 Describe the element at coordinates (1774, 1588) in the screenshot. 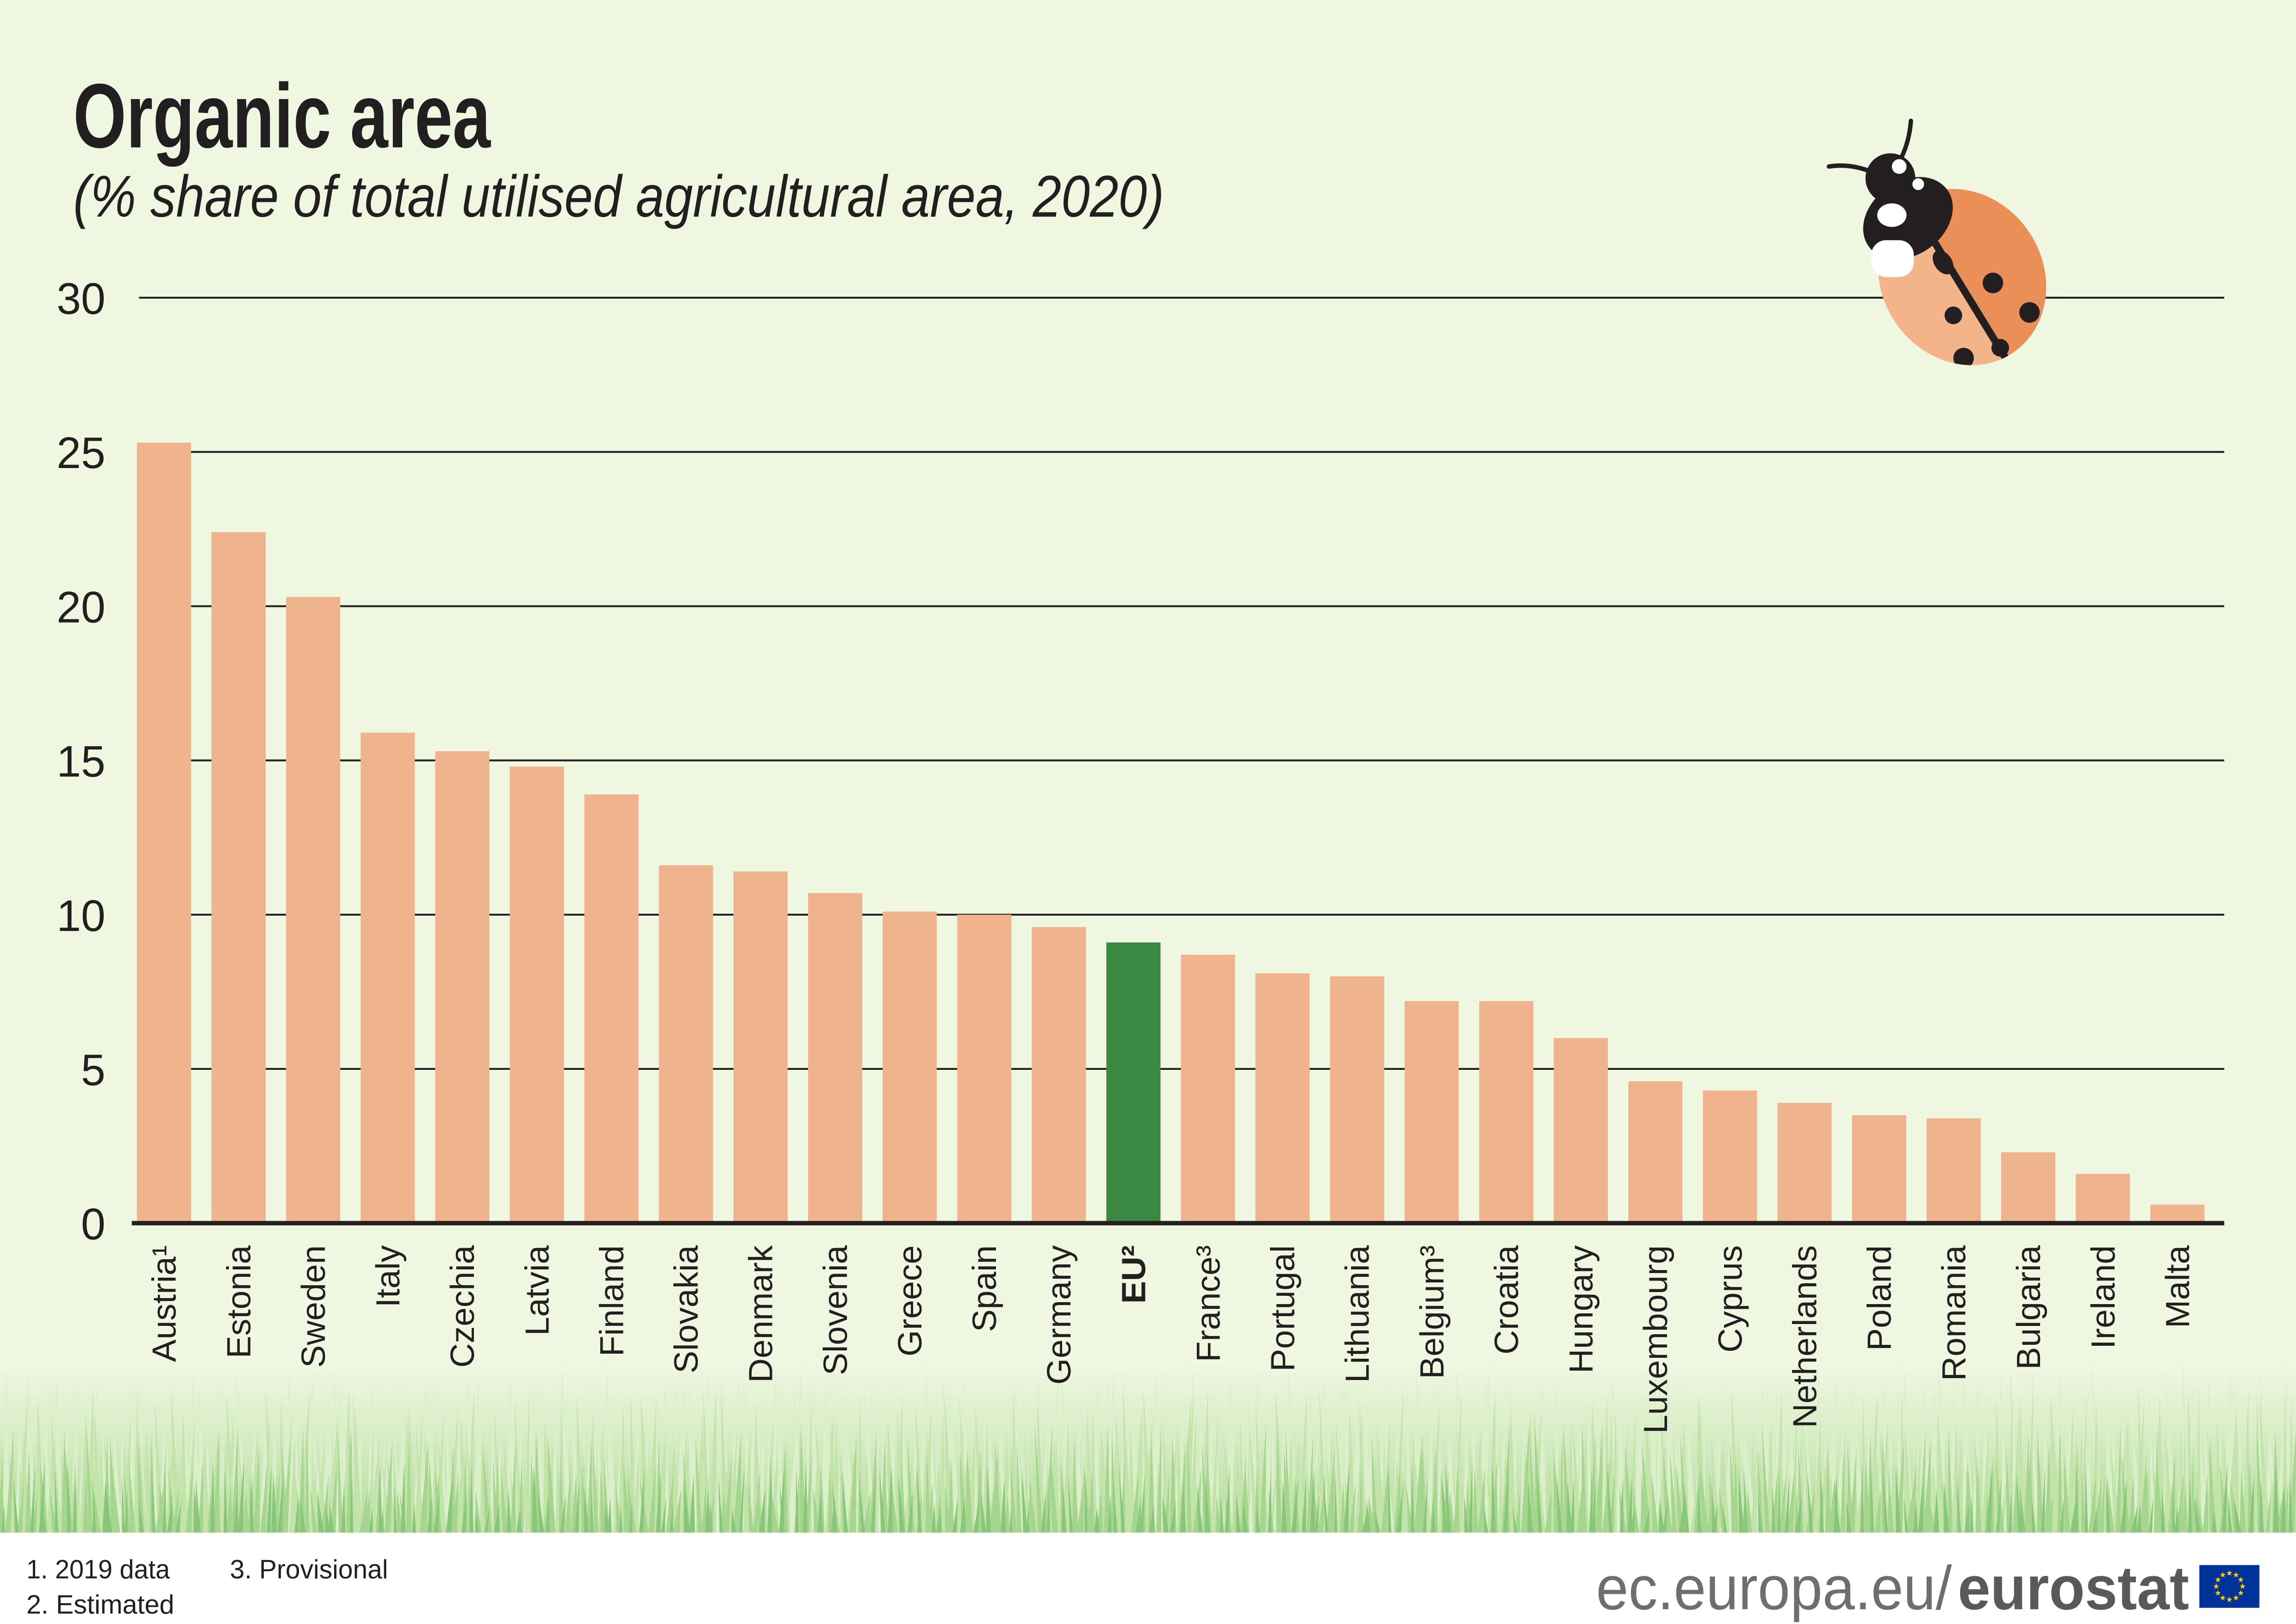

I see `source-domain: ec.europa.eu/` at that location.